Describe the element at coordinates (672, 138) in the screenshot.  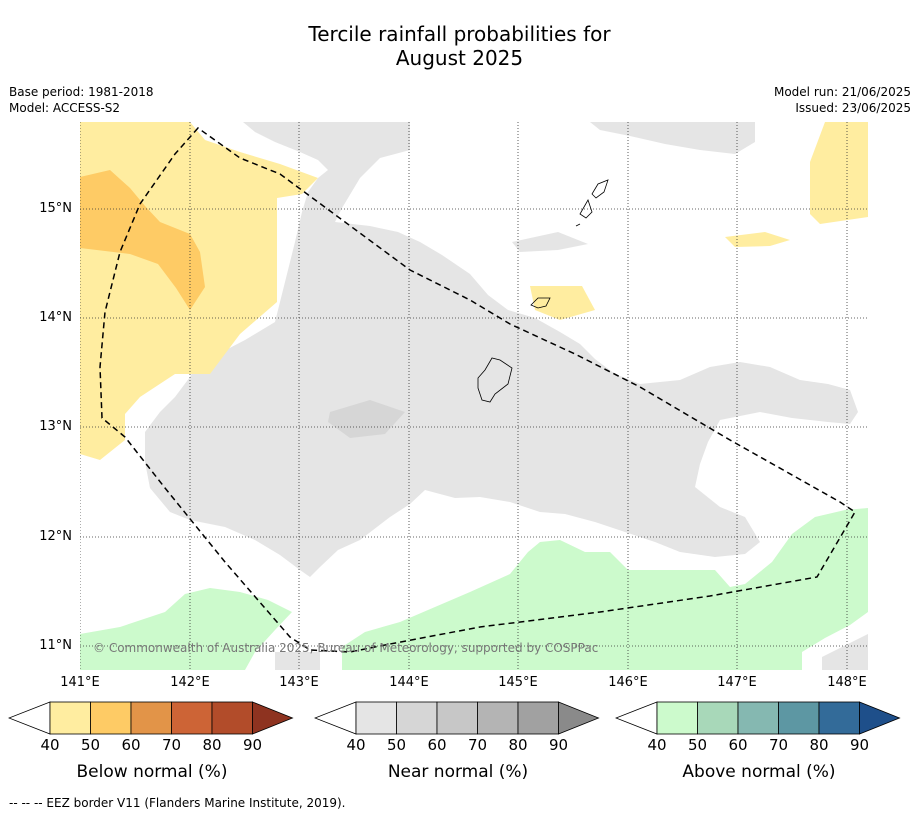
I see `near-normal-north` at that location.